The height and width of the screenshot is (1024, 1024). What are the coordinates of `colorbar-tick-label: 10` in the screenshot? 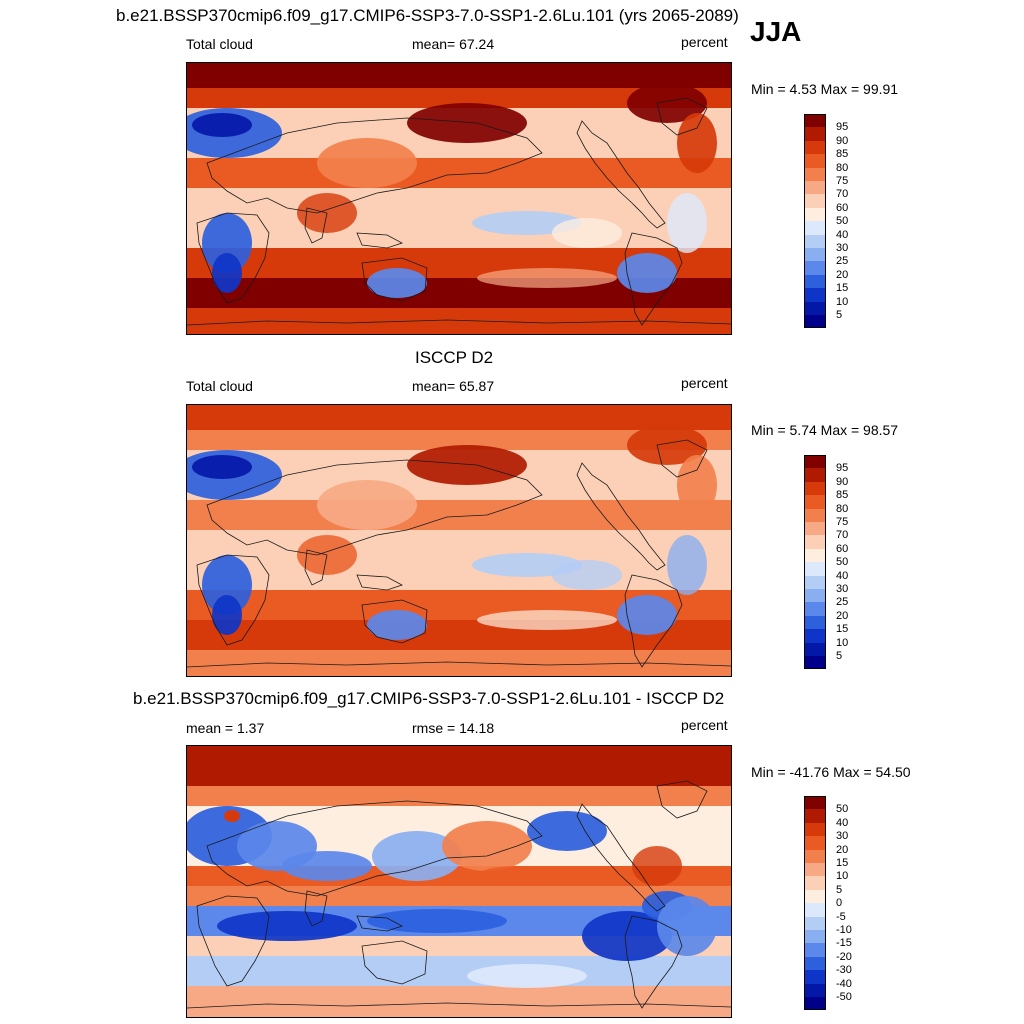 It's located at (842, 642).